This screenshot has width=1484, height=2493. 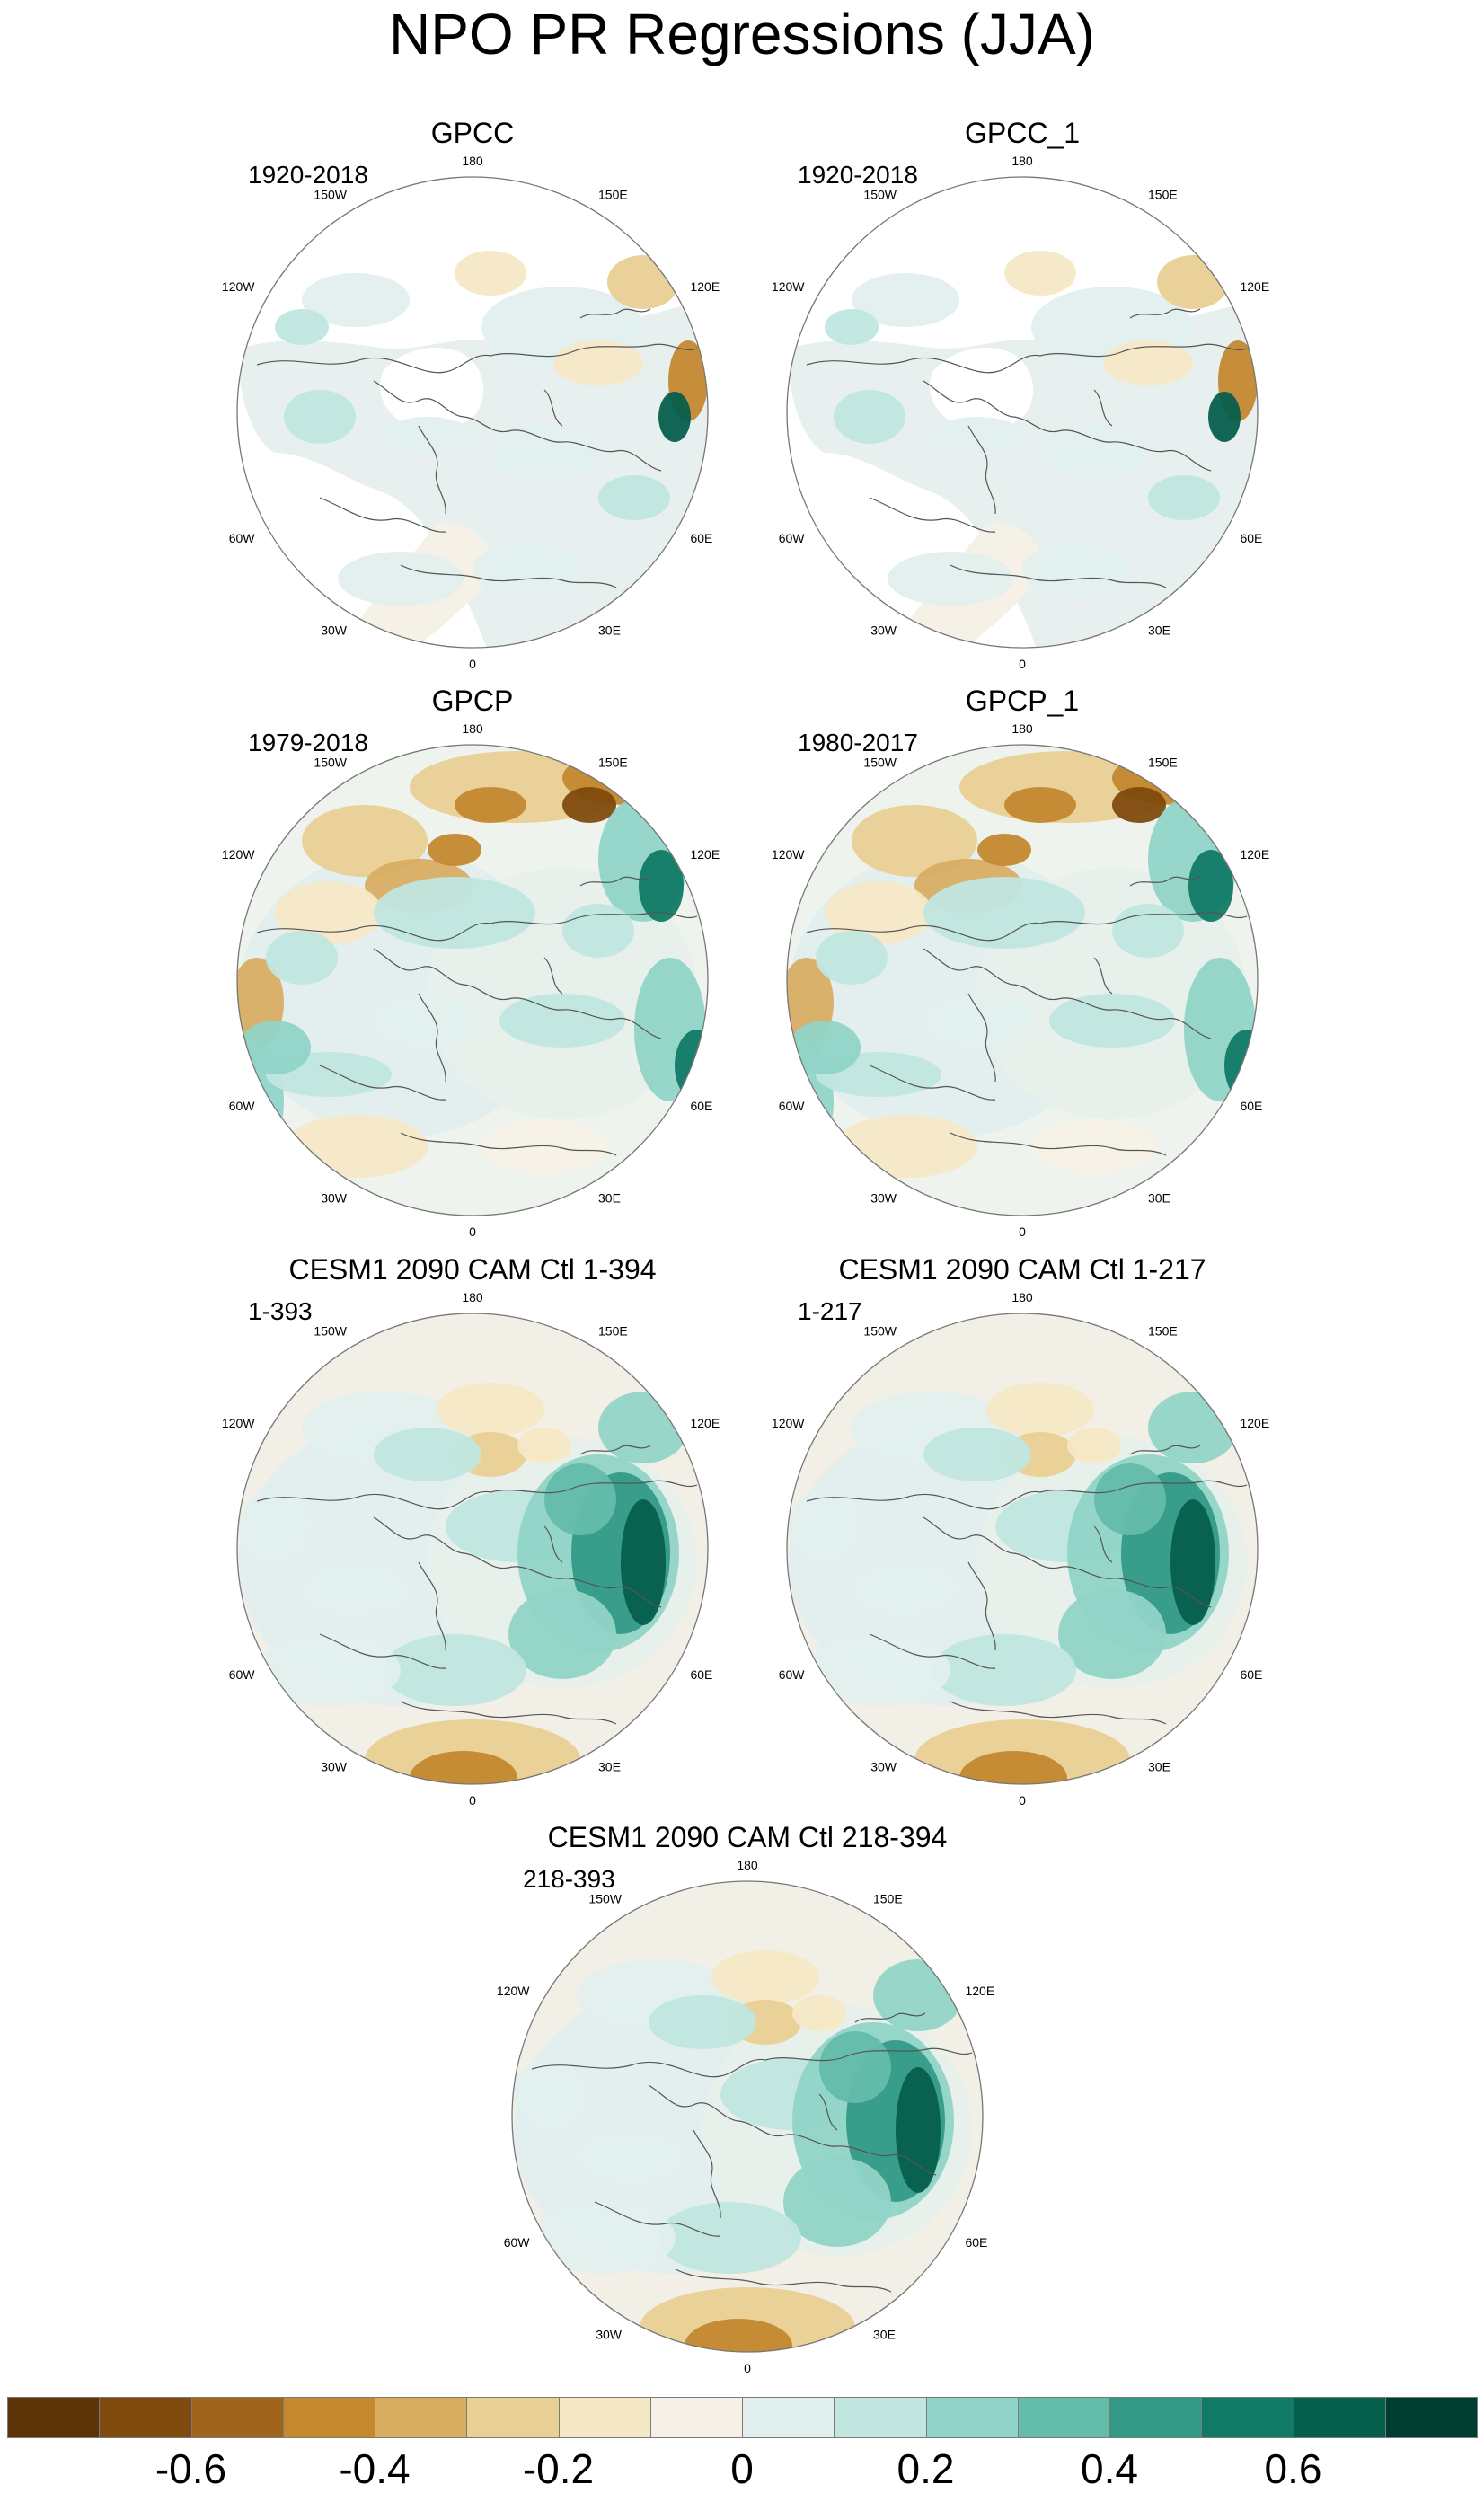 I want to click on colorbar-tick-label: 0, so click(x=742, y=2468).